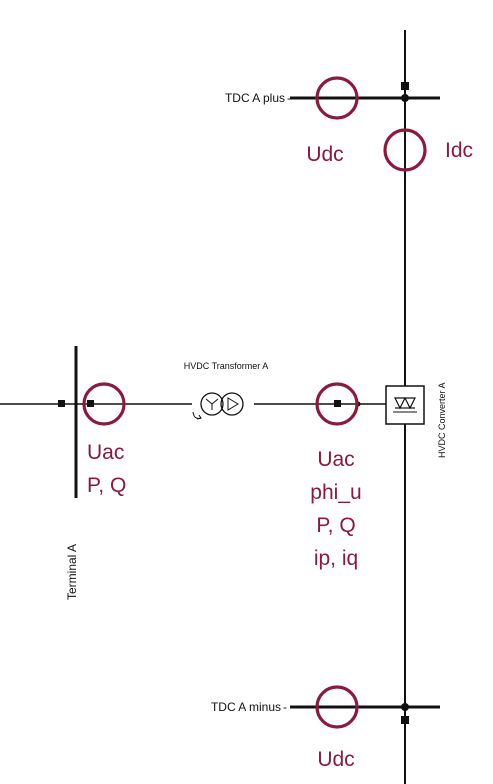 The width and height of the screenshot is (493, 784). Describe the element at coordinates (405, 707) in the screenshot. I see `tdc-minus-node` at that location.